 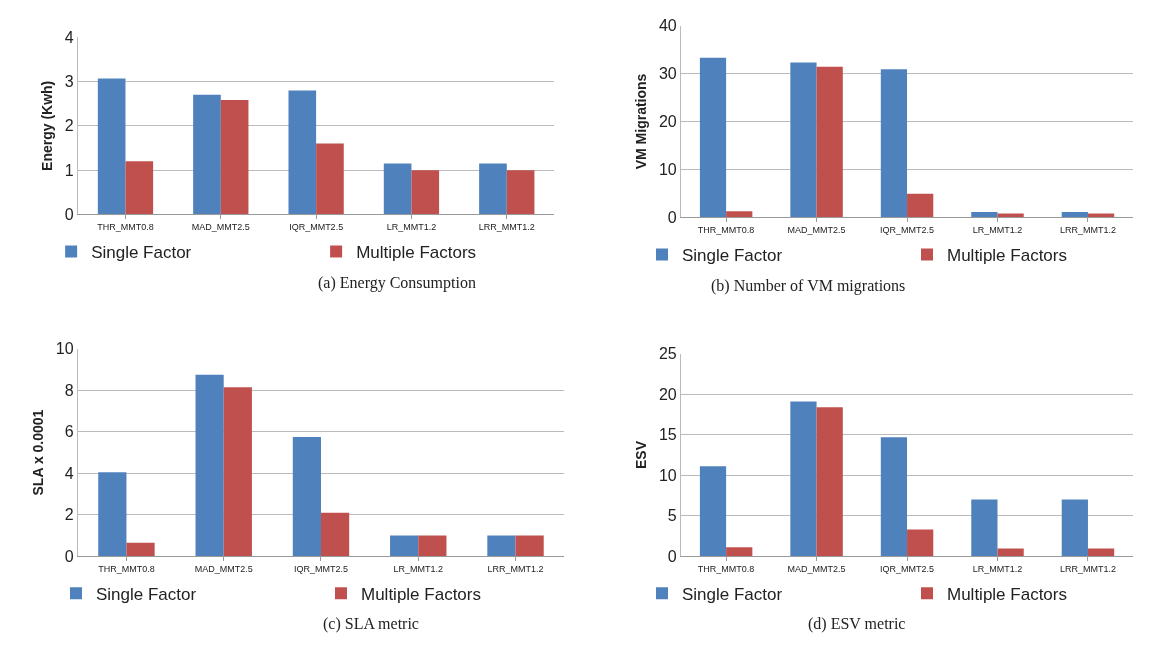 What do you see at coordinates (667, 354) in the screenshot?
I see `y-tick-label: 25` at bounding box center [667, 354].